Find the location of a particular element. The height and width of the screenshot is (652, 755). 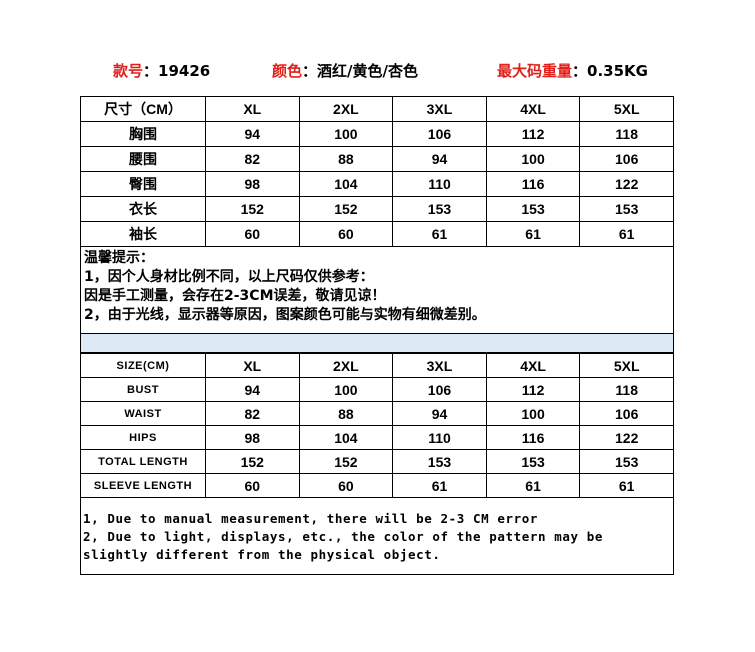

weight-info: 最大码重量：0.35KG is located at coordinates (572, 70).